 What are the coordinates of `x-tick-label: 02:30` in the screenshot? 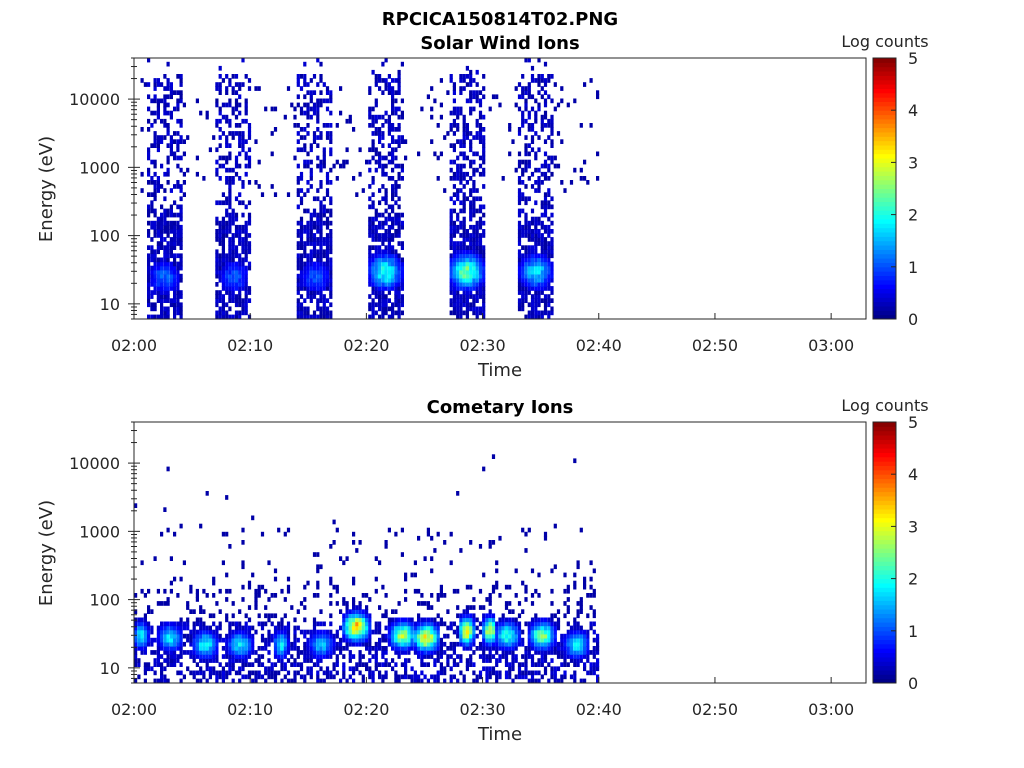 It's located at (483, 709).